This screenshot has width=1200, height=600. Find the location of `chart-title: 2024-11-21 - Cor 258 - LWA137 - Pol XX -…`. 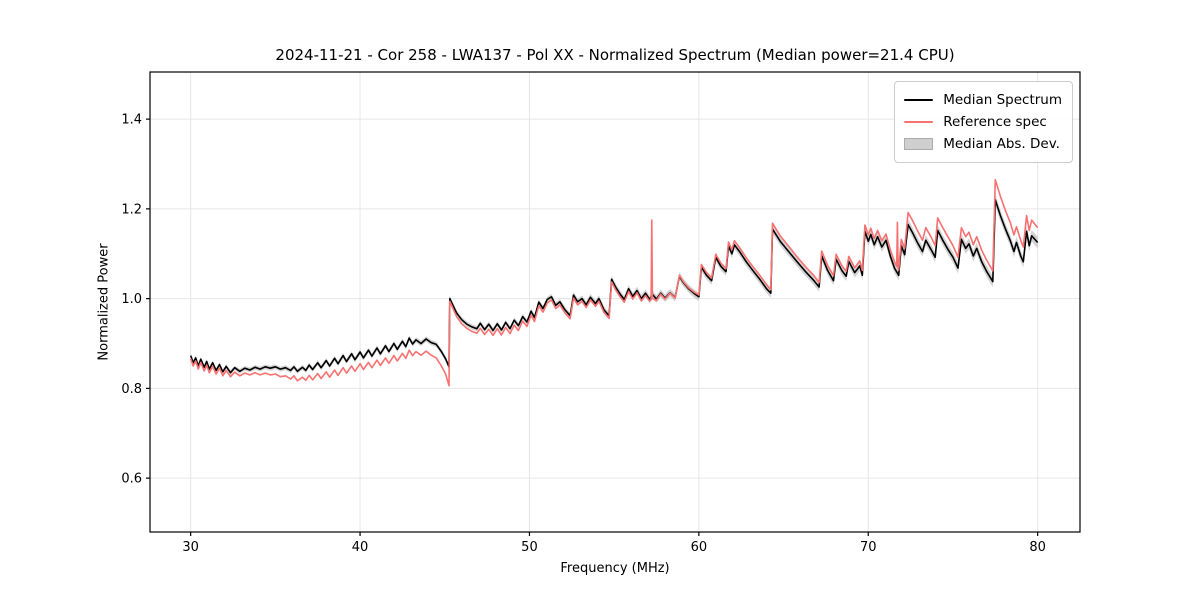

chart-title: 2024-11-21 - Cor 258 - LWA137 - Pol XX -… is located at coordinates (615, 55).